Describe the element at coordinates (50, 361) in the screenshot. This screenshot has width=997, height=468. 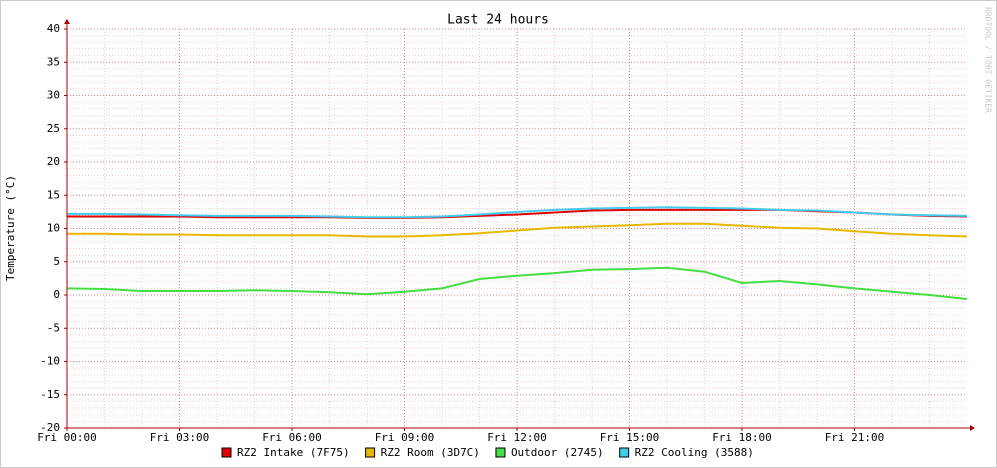
I see `y-tick-label: -10` at that location.